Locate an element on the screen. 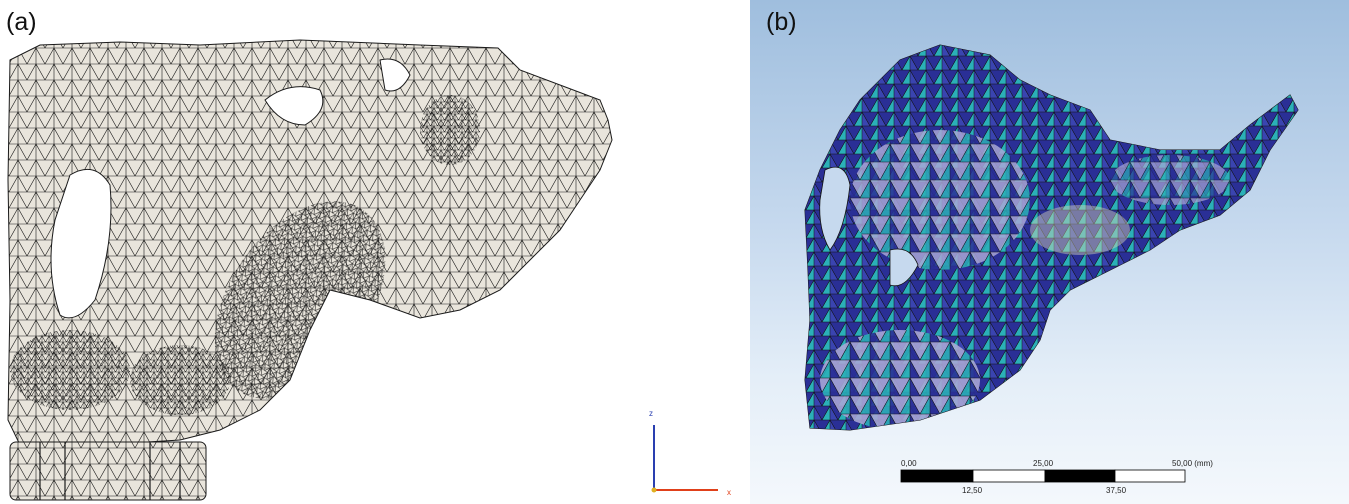 The height and width of the screenshot is (504, 1349). scale-bar is located at coordinates (1043, 476).